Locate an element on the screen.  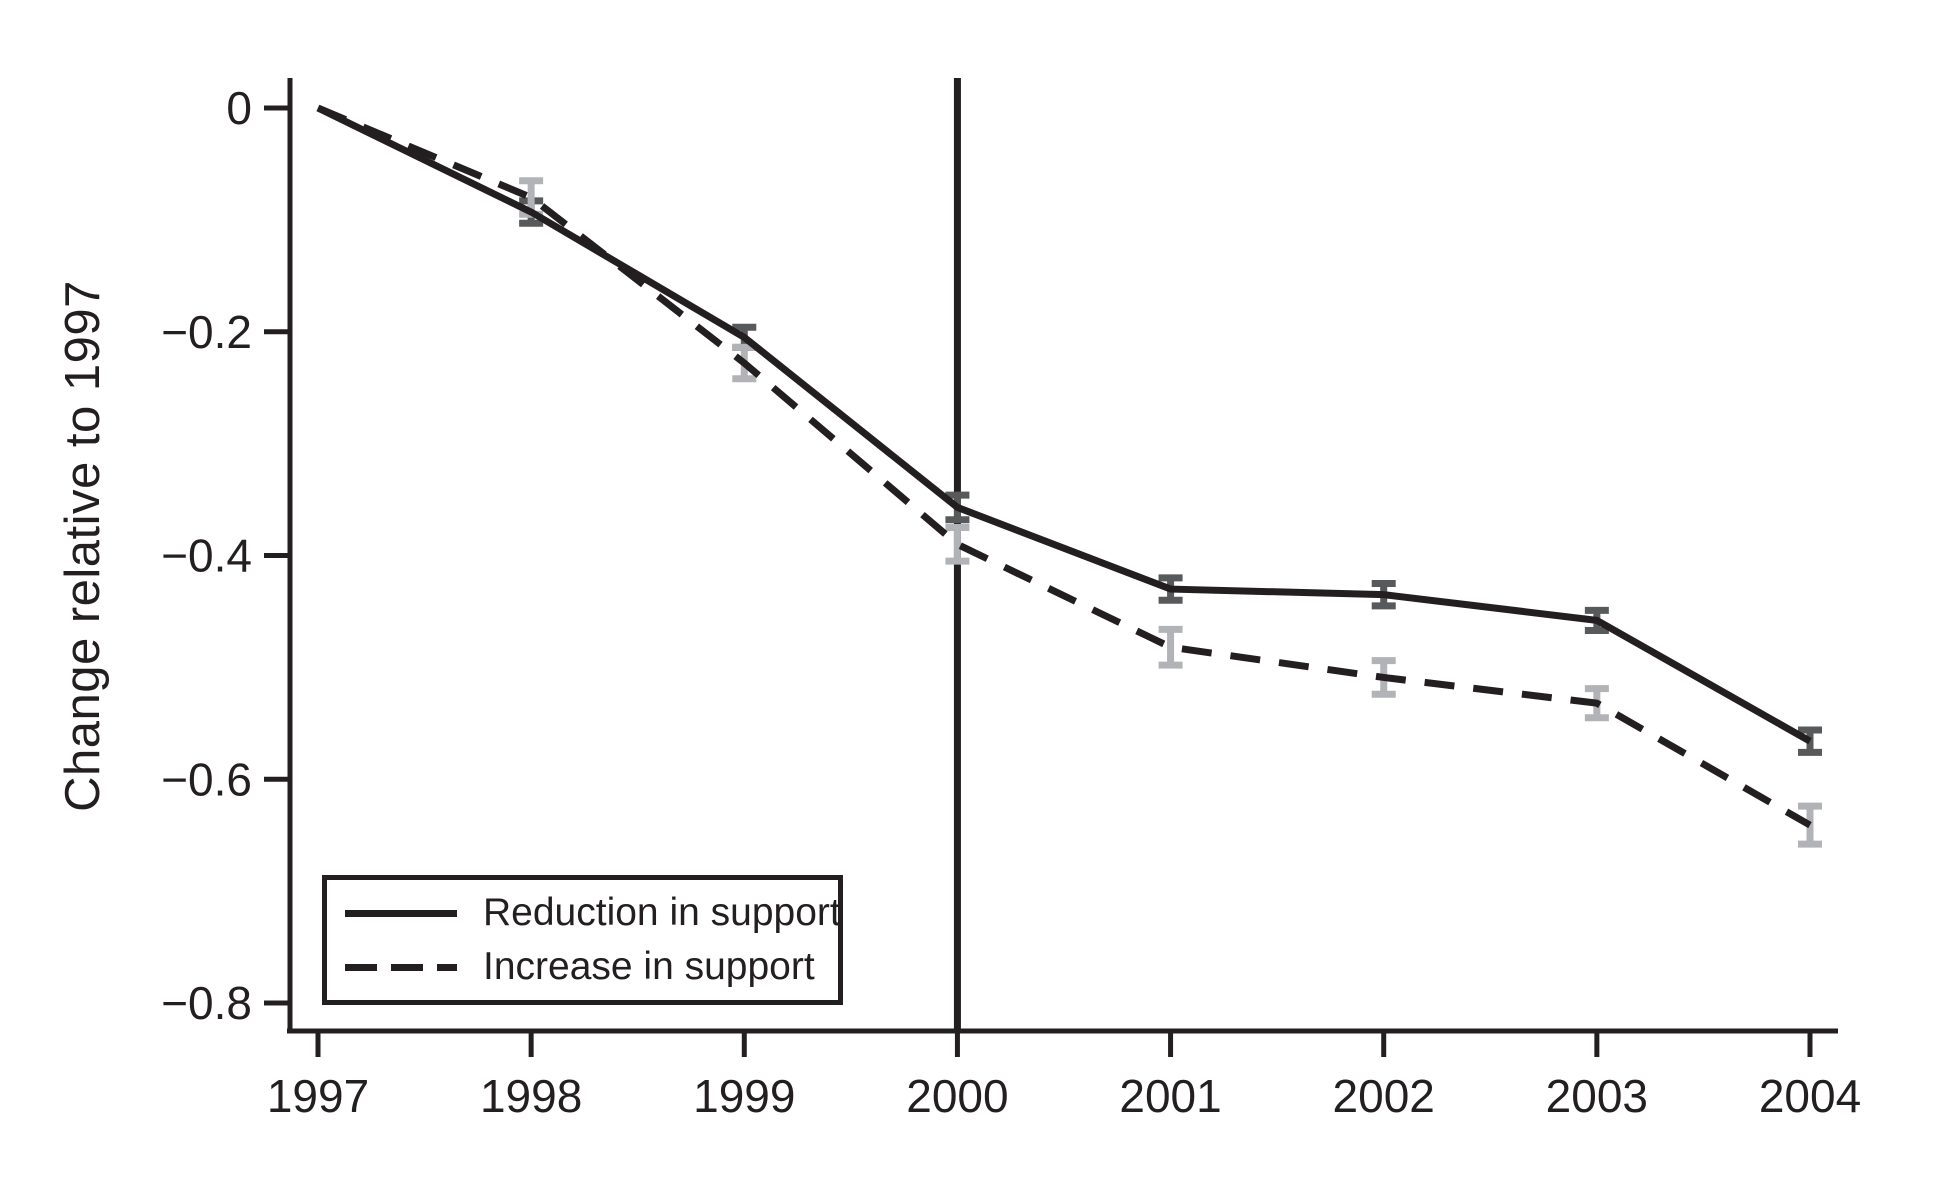
x-tick-label: 2004 is located at coordinates (1810, 1096).